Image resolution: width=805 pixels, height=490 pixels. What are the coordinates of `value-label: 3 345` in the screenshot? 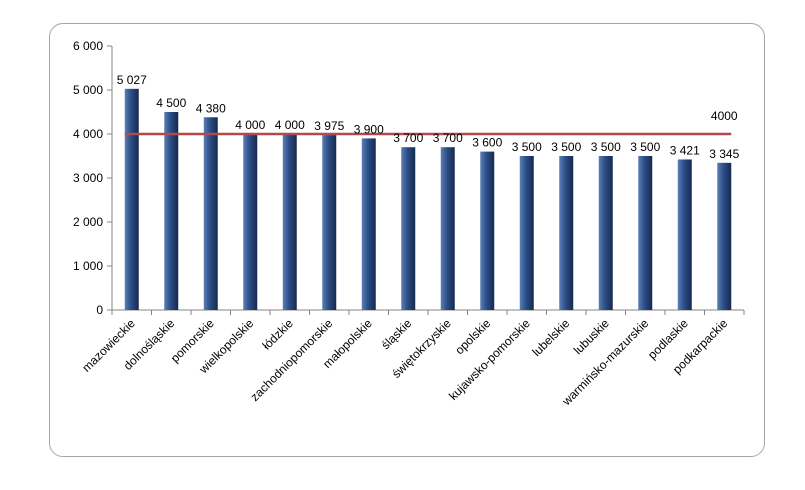 It's located at (724, 154).